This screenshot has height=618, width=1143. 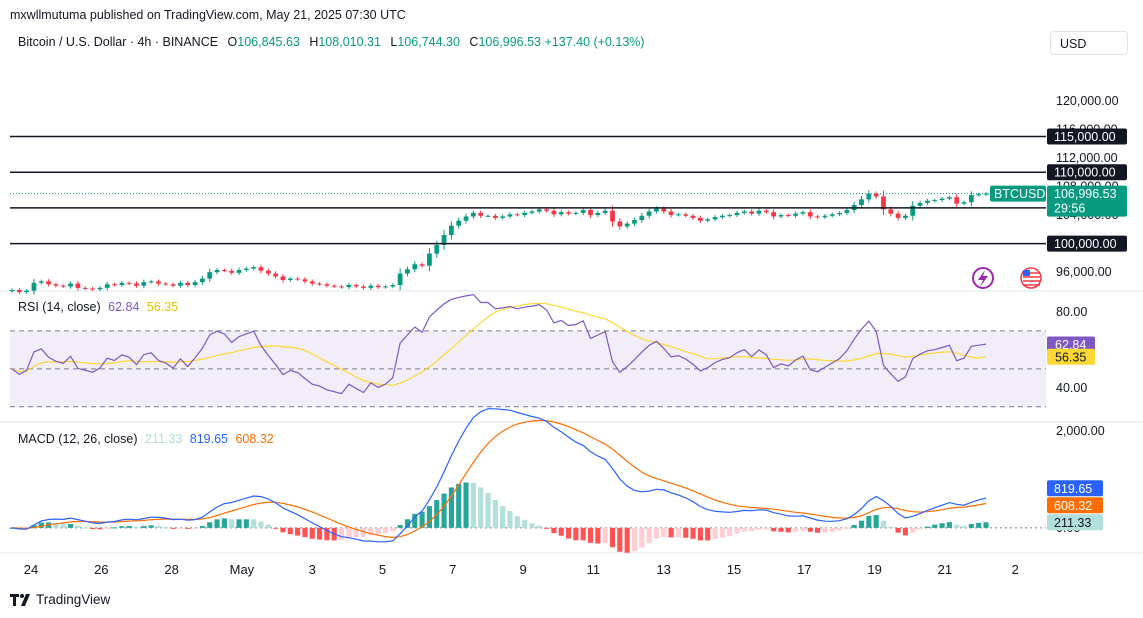 I want to click on rsi-value-tag-bg, so click(x=1071, y=344).